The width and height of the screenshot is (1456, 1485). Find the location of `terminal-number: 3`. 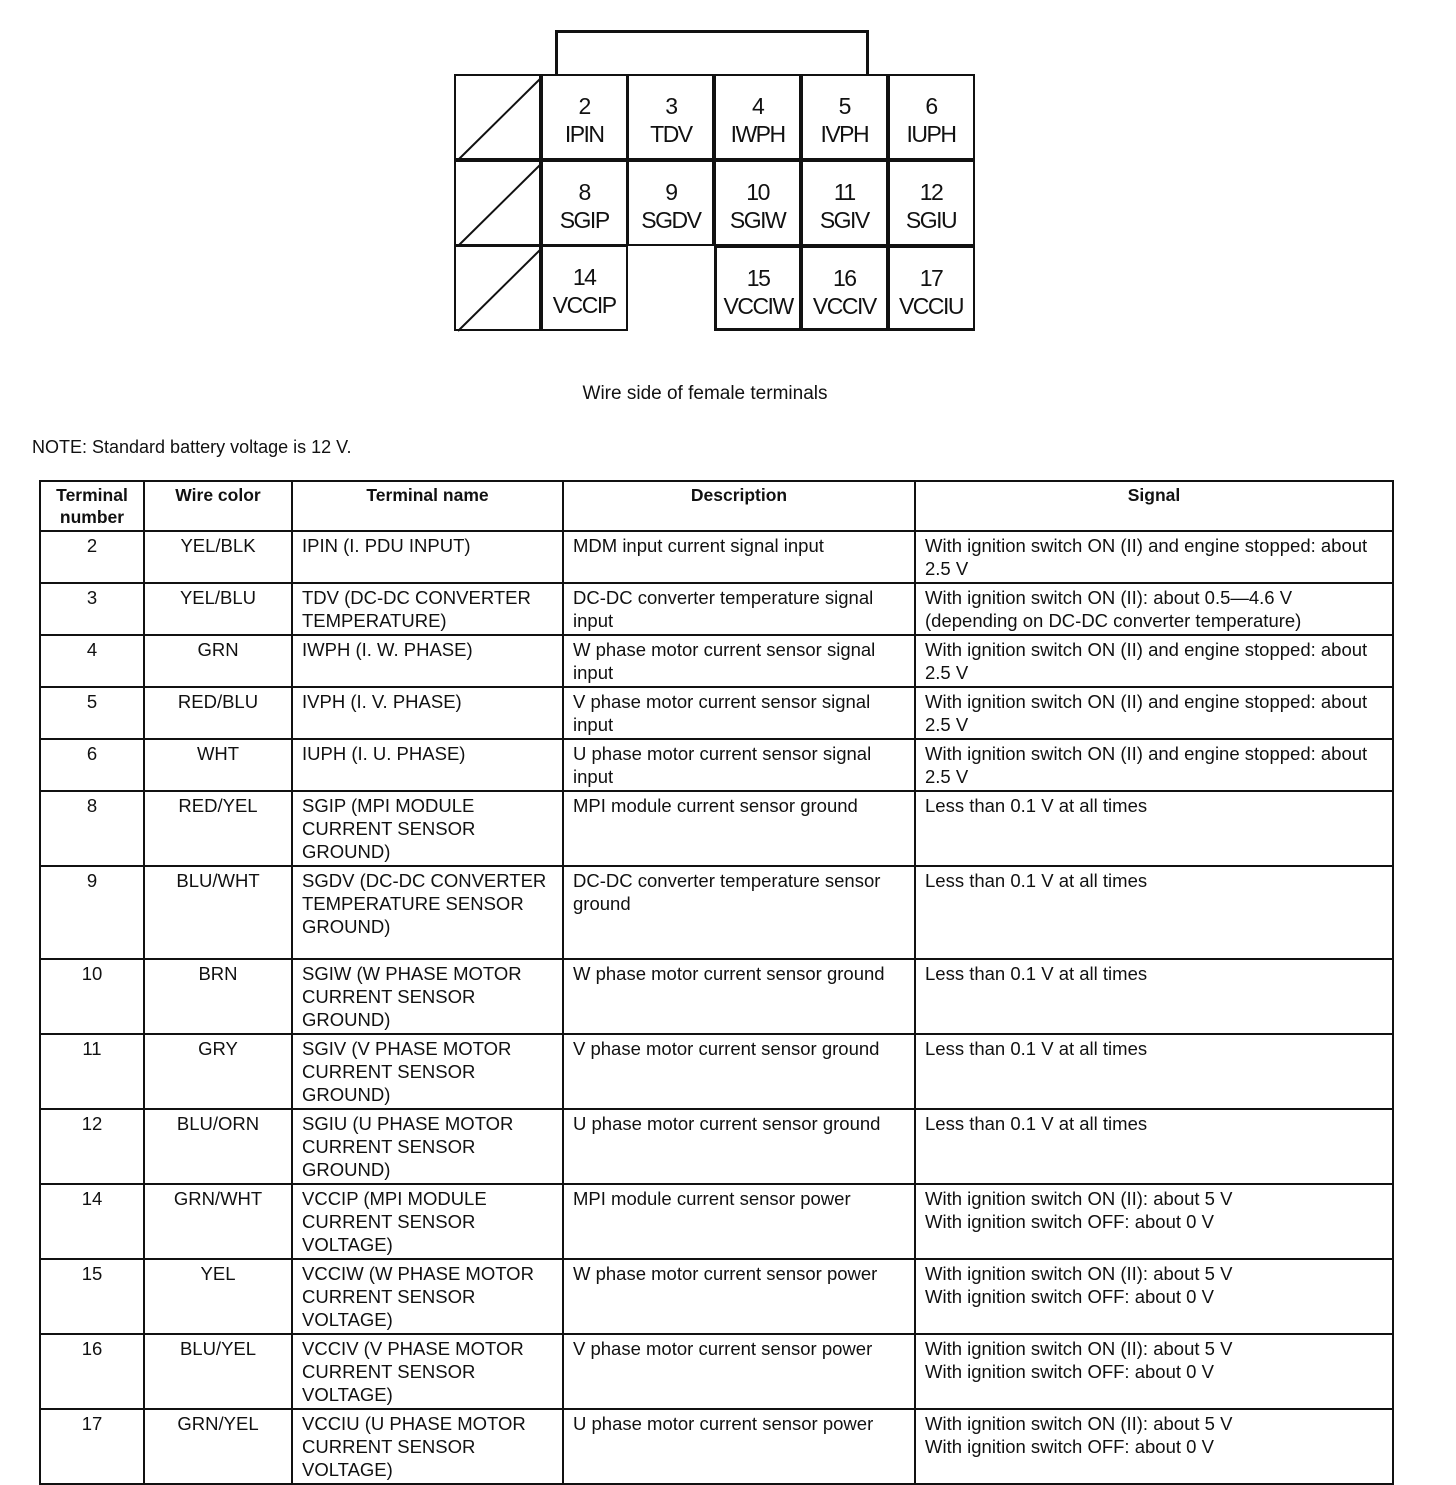

terminal-number: 3 is located at coordinates (671, 106).